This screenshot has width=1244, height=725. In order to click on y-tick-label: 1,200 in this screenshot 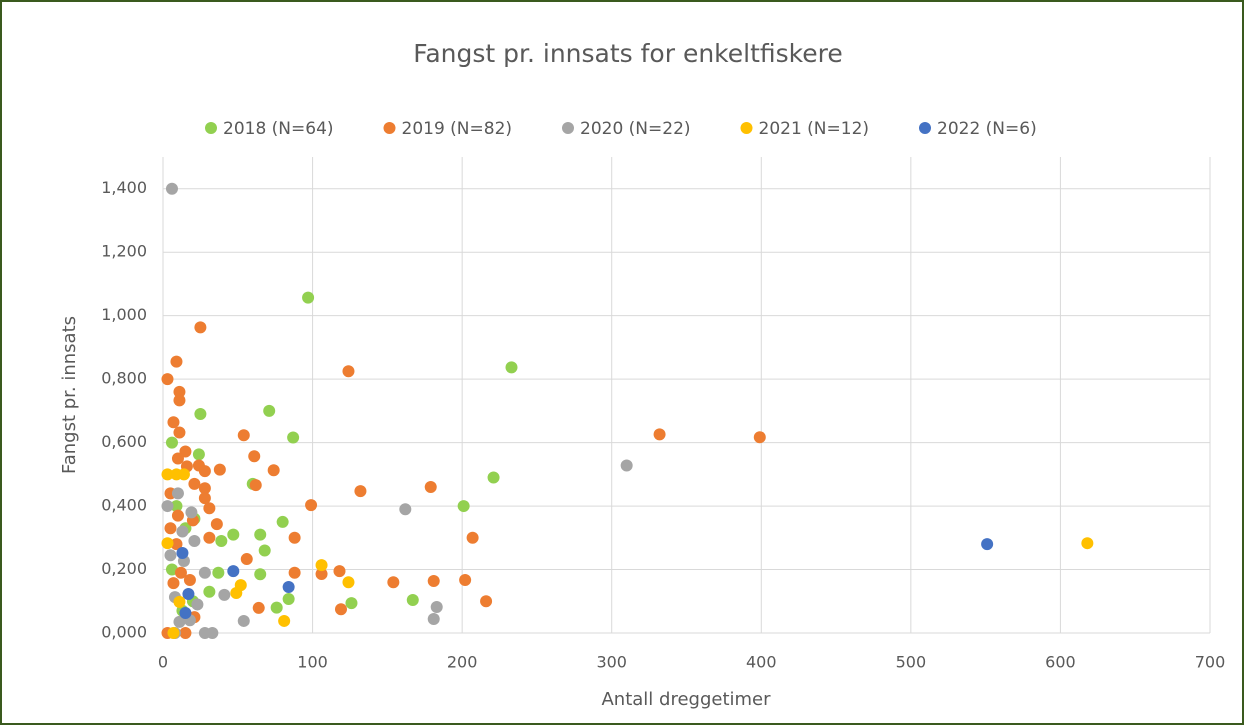, I will do `click(124, 251)`.